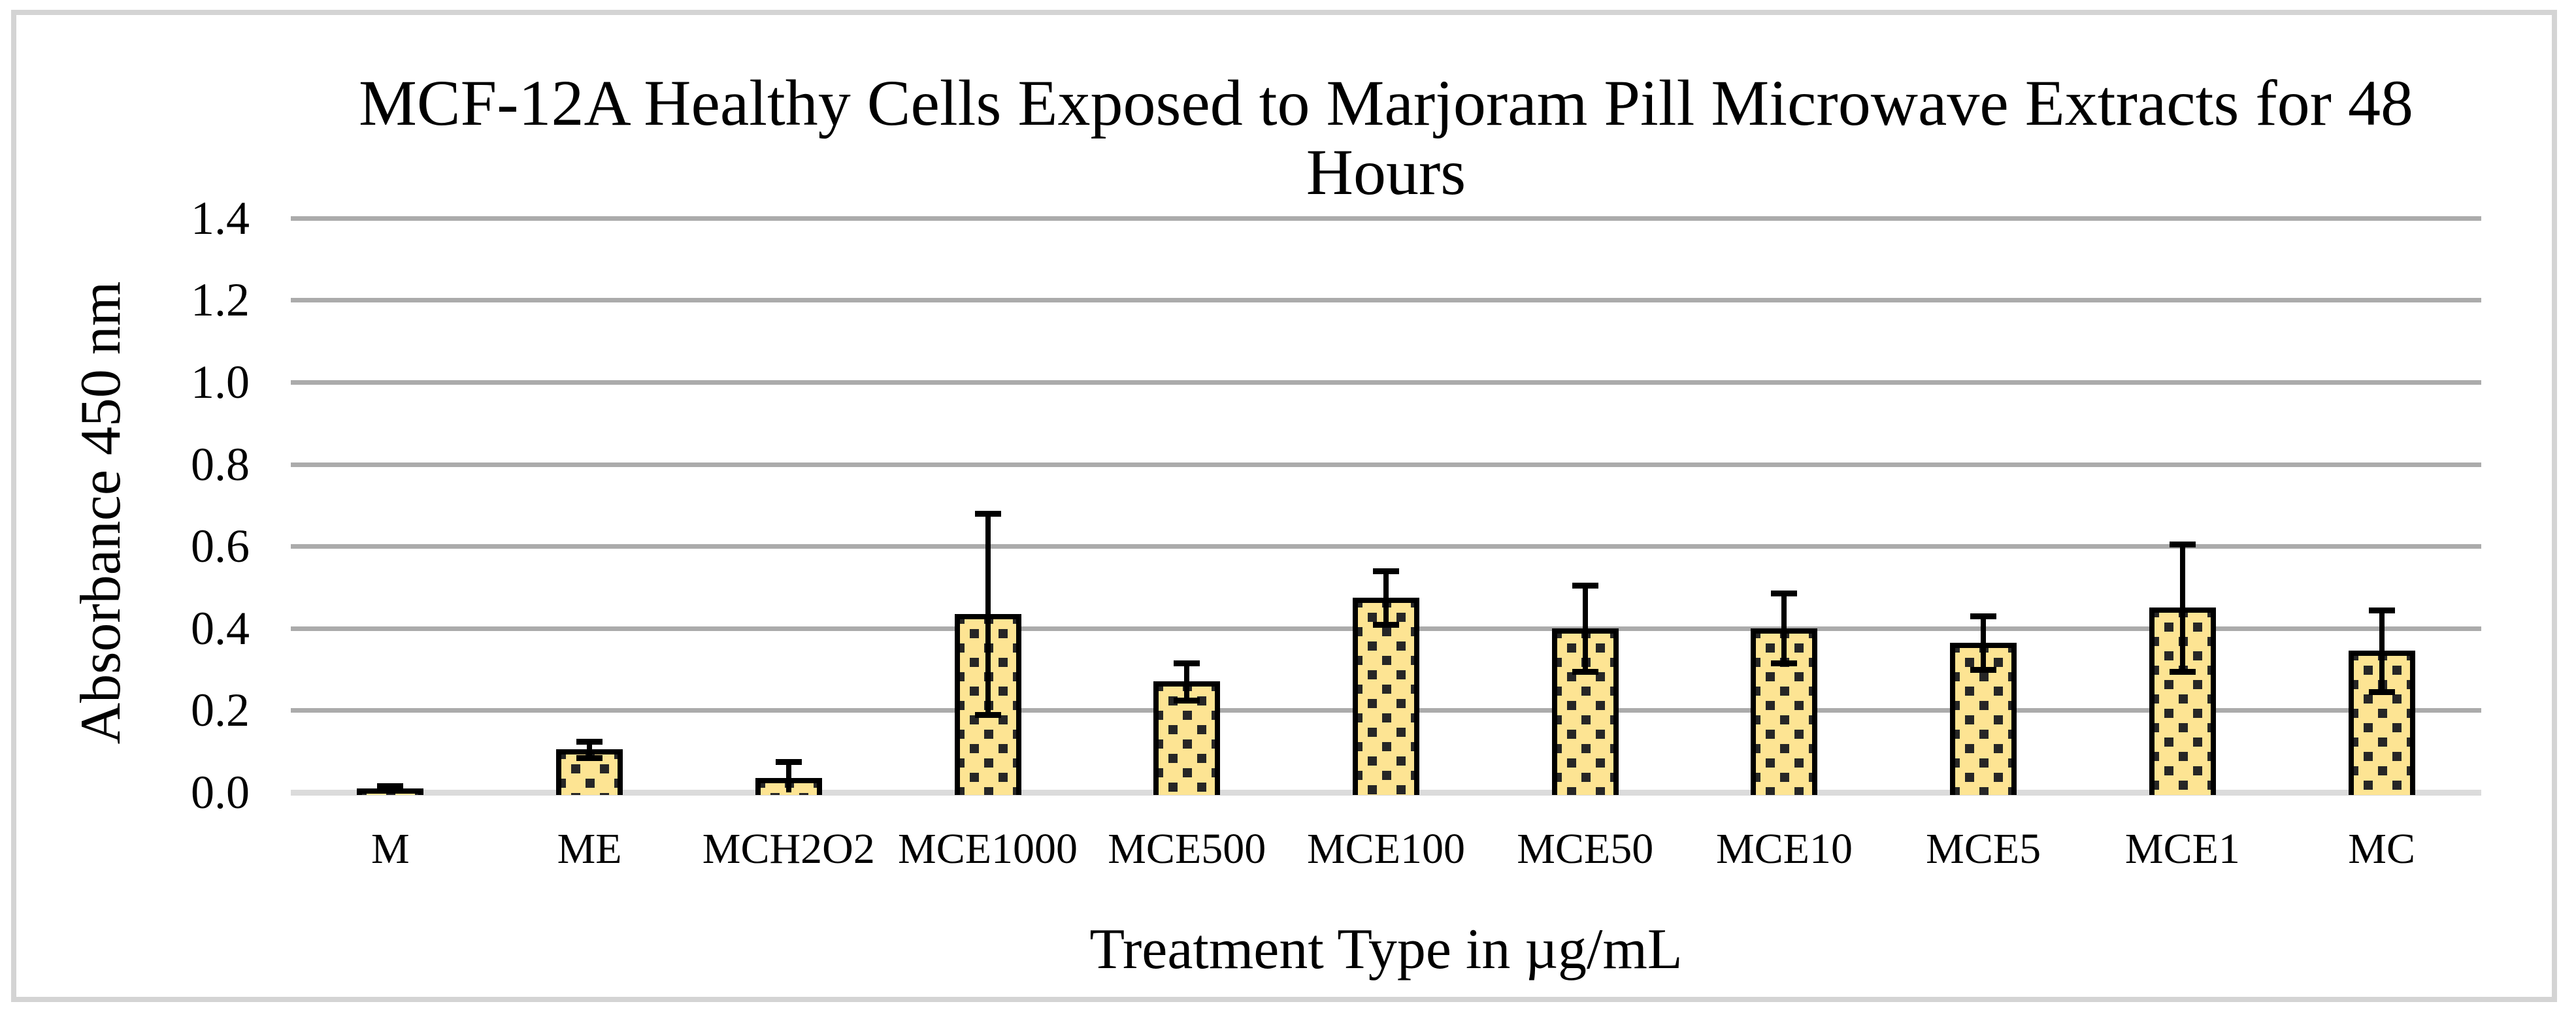 The image size is (2576, 1021). I want to click on error-bar-bottom-cap, so click(1386, 624).